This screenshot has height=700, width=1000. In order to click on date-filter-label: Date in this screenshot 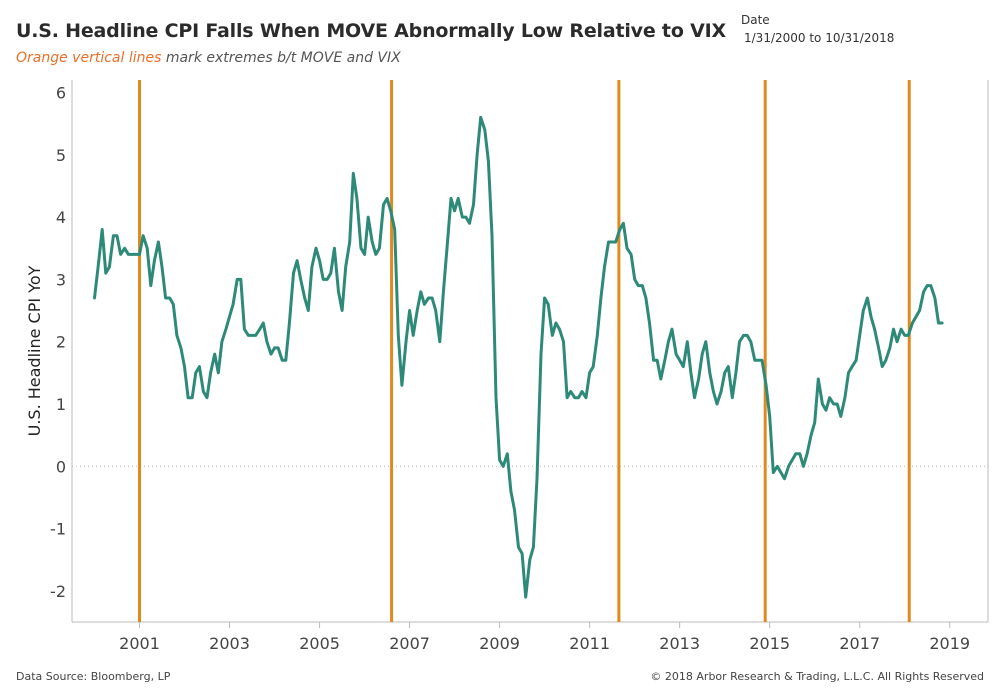, I will do `click(755, 20)`.